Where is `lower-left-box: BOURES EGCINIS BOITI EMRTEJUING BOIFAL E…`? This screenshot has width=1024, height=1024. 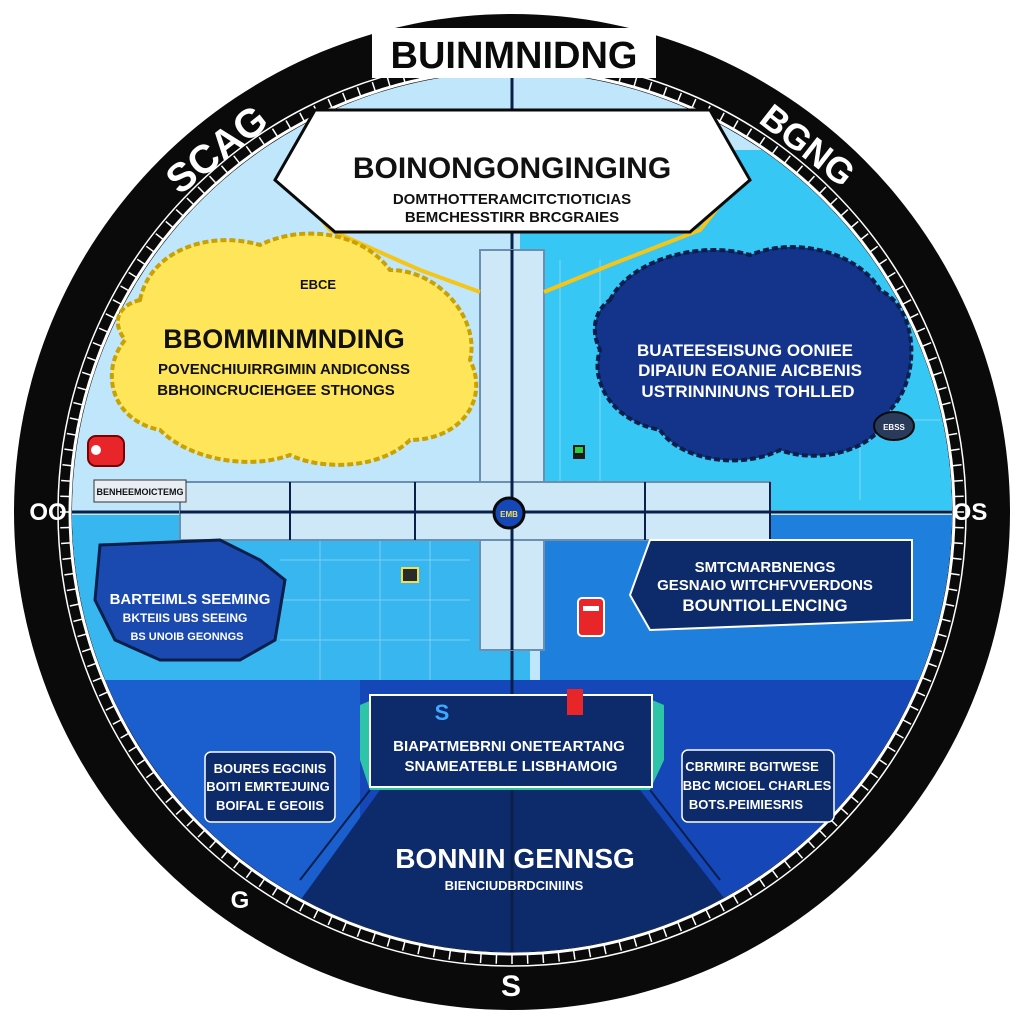 lower-left-box: BOURES EGCINIS BOITI EMRTEJUING BOIFAL E… is located at coordinates (270, 787).